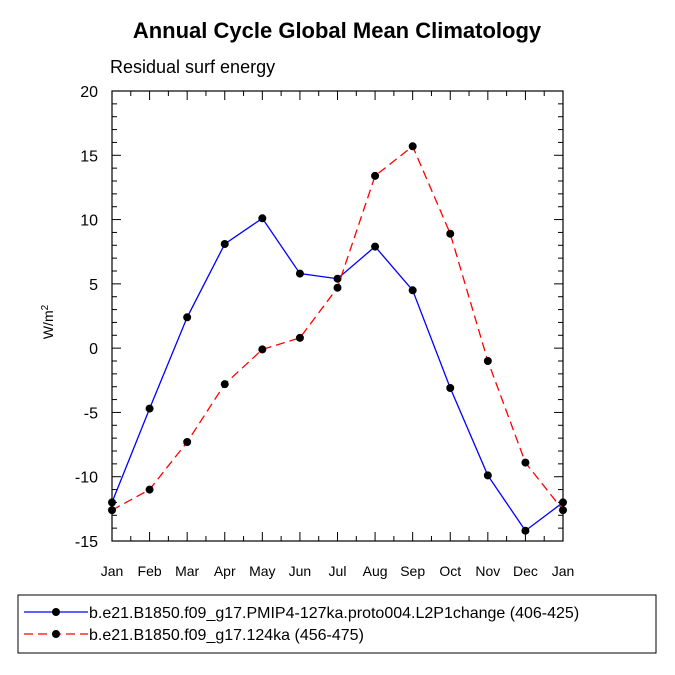  Describe the element at coordinates (375, 571) in the screenshot. I see `x-tick-label: Aug` at that location.